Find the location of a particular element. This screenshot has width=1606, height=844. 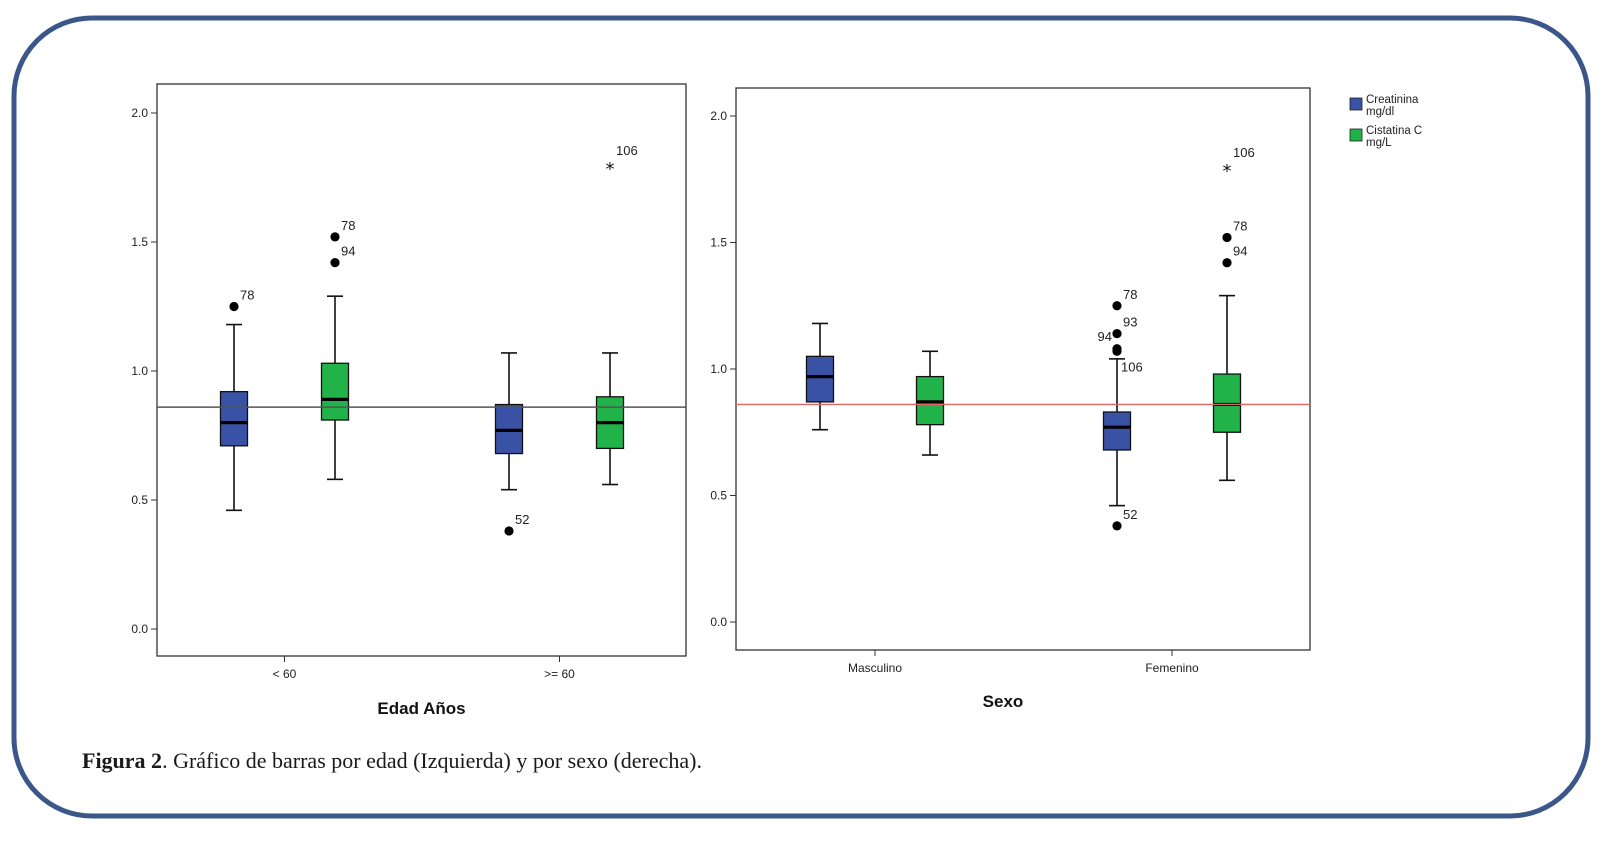

legend-label: Creatinina is located at coordinates (1392, 100).